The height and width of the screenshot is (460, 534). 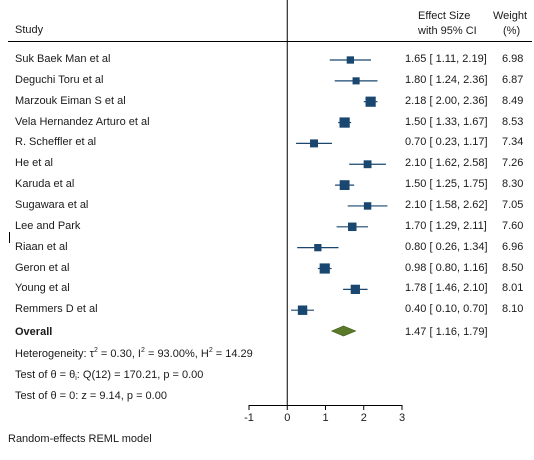 I want to click on study-ci-text: 0.98 [ 0.80, 1.16], so click(x=446, y=267).